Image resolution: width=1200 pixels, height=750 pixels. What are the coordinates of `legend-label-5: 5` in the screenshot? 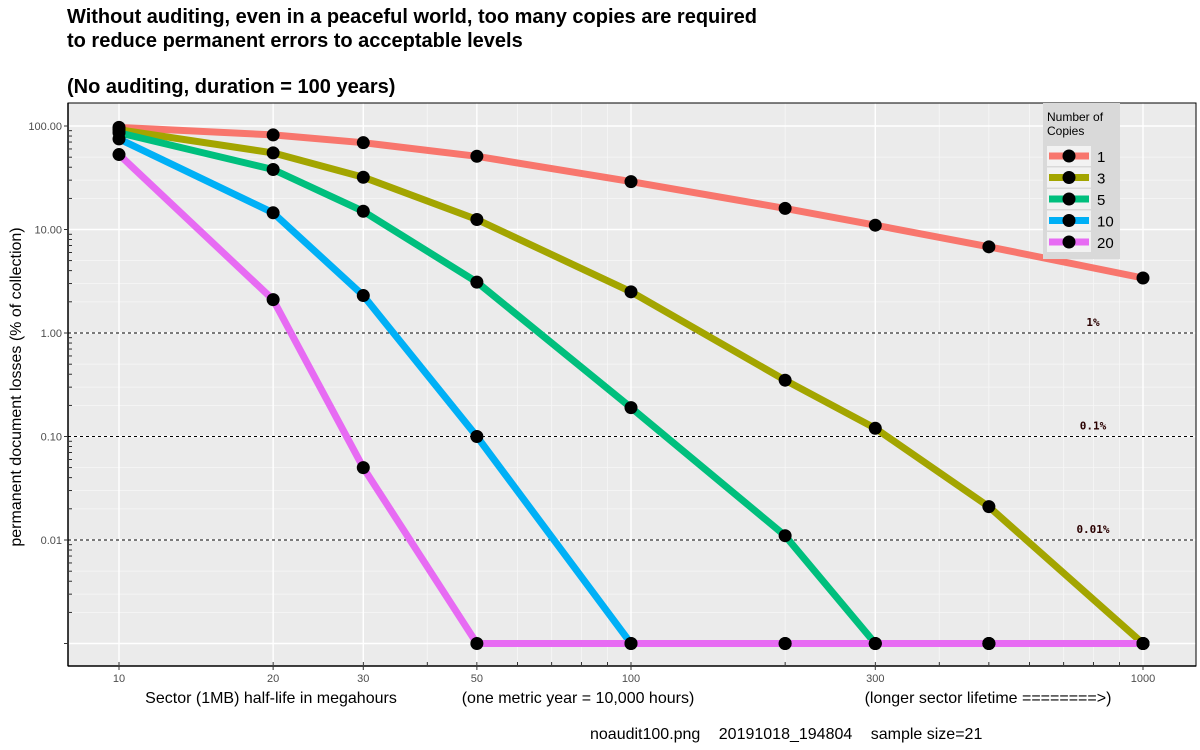 It's located at (1101, 200).